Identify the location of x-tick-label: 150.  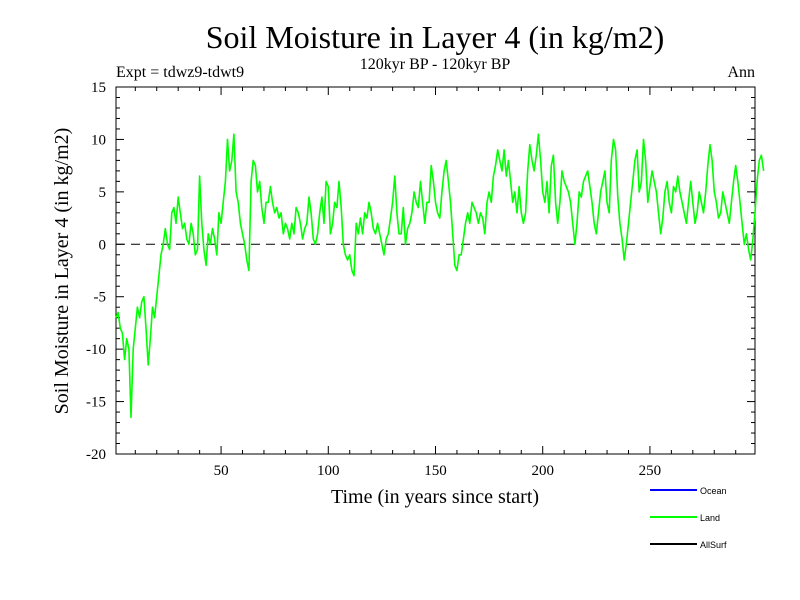
(435, 471).